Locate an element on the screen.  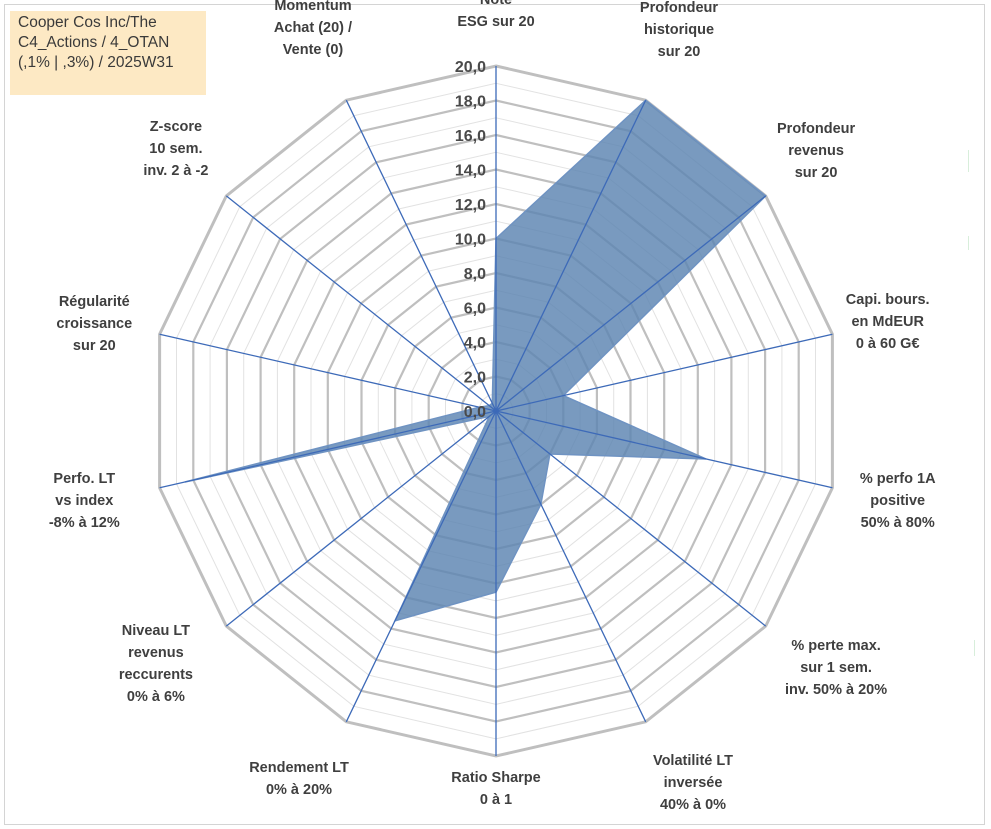
axis-label: 40% à 0% is located at coordinates (693, 805).